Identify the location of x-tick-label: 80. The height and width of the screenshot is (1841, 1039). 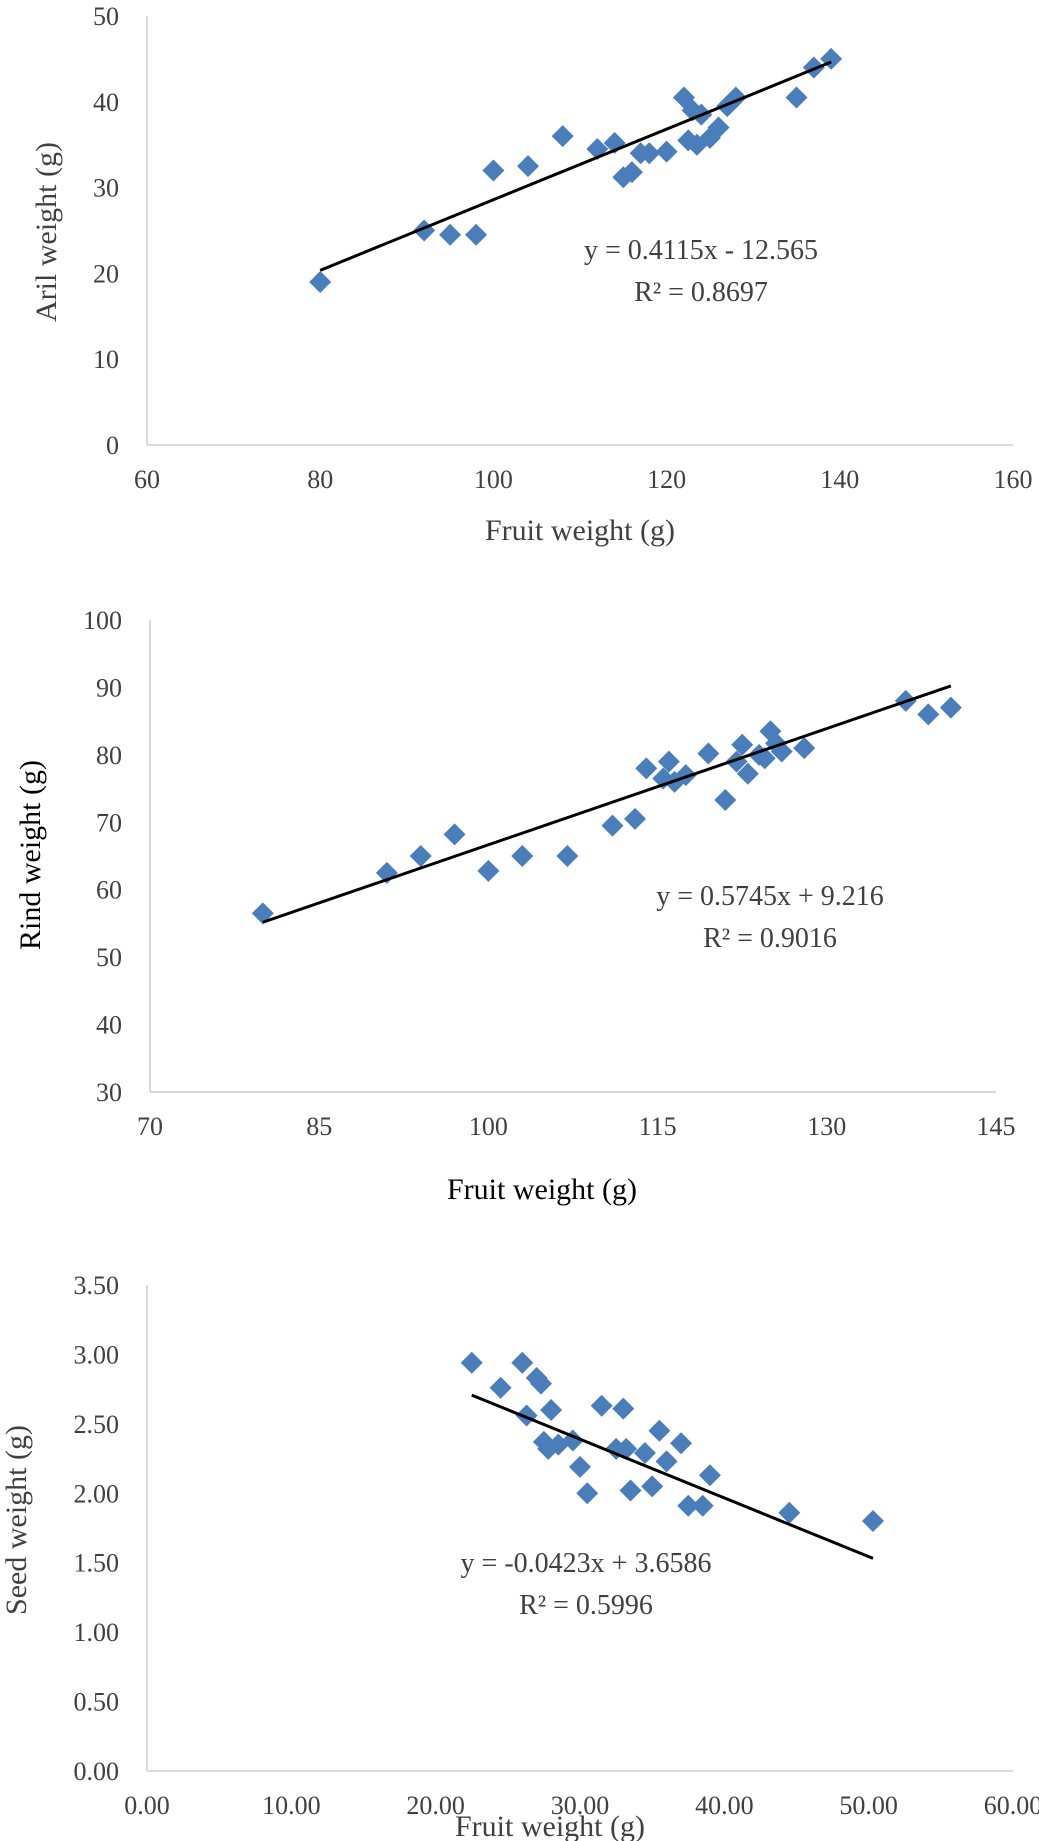
(320, 479).